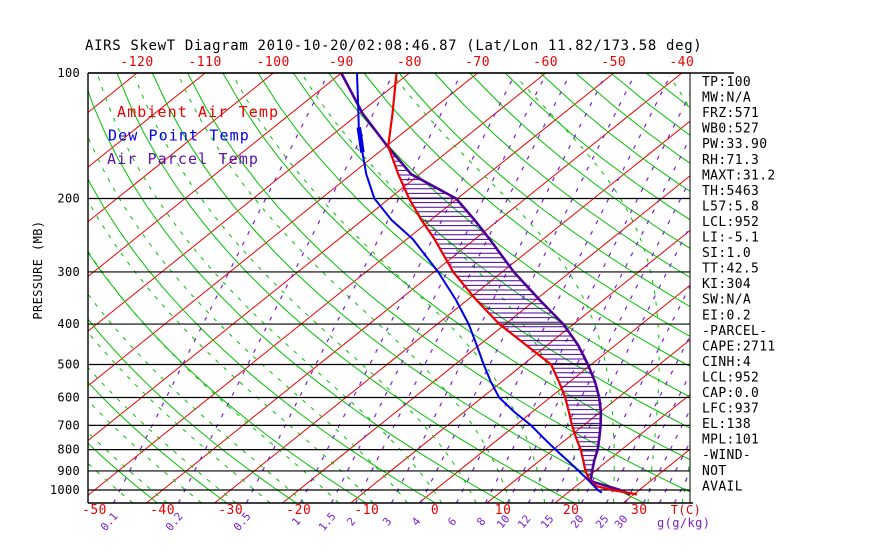 The image size is (870, 560). Describe the element at coordinates (639, 510) in the screenshot. I see `bottom-temp-tick-label: 30` at that location.